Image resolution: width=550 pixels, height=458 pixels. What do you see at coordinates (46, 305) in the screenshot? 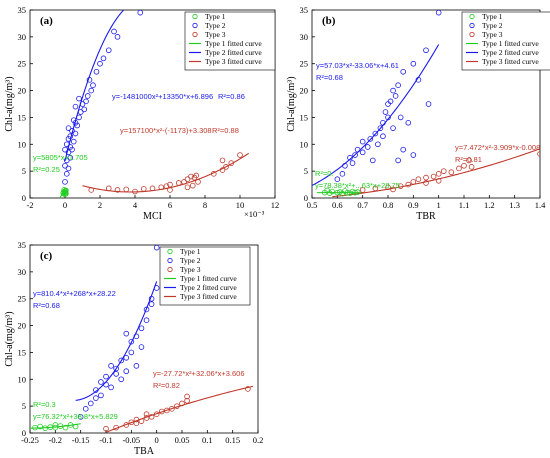
I see `fit-r2-type-2: R²=0.68` at bounding box center [46, 305].